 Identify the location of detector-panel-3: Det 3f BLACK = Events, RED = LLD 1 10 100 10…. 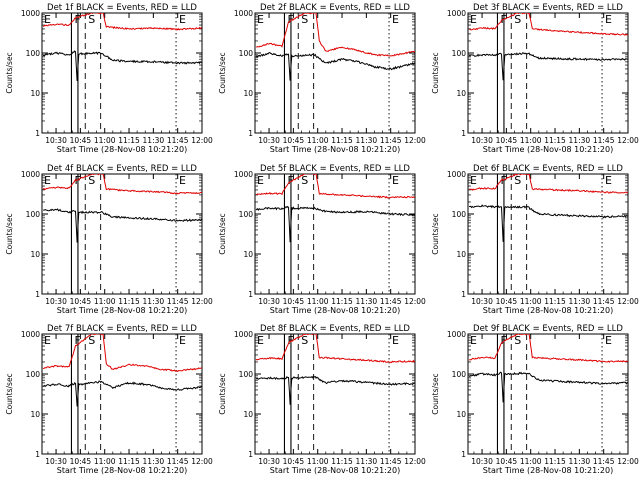
(535, 78).